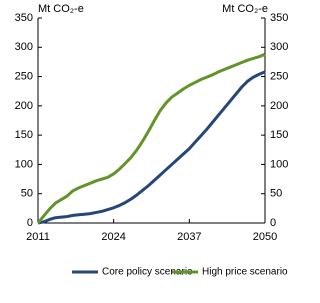  What do you see at coordinates (38, 237) in the screenshot?
I see `x-tick-label: 2011` at bounding box center [38, 237].